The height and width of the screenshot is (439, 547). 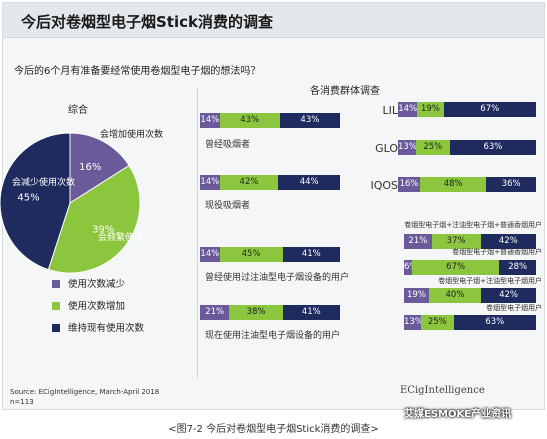 I want to click on legend-label-increase: 使用次数增加, so click(x=97, y=306).